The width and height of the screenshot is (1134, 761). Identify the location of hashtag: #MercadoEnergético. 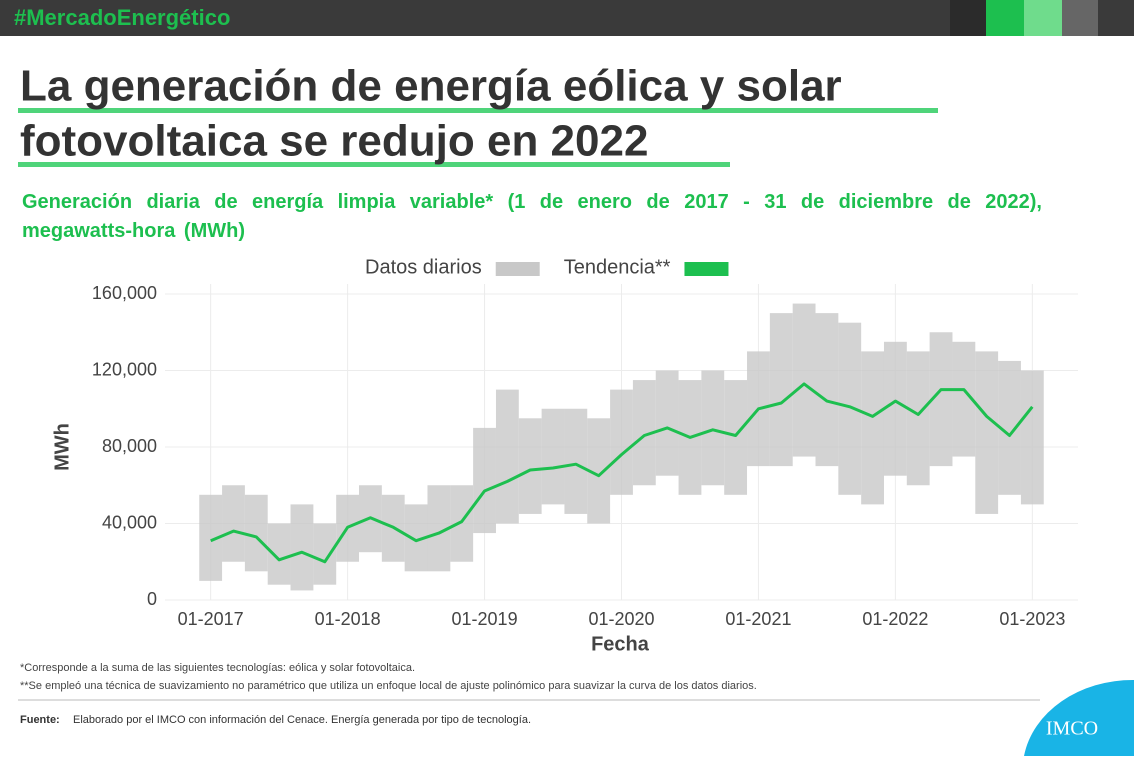
(122, 17).